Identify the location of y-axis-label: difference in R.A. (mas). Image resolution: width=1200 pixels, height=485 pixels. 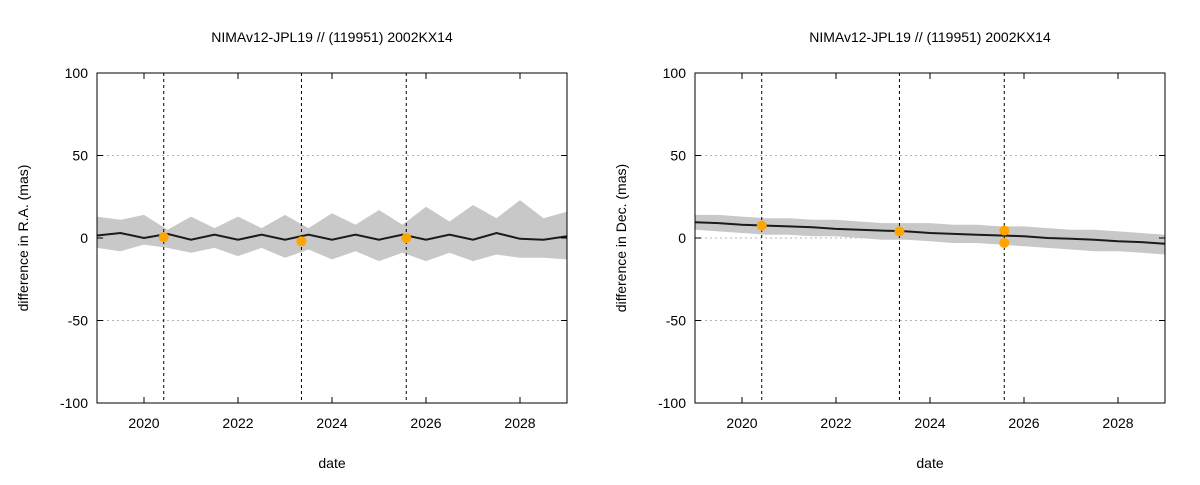
(23, 238).